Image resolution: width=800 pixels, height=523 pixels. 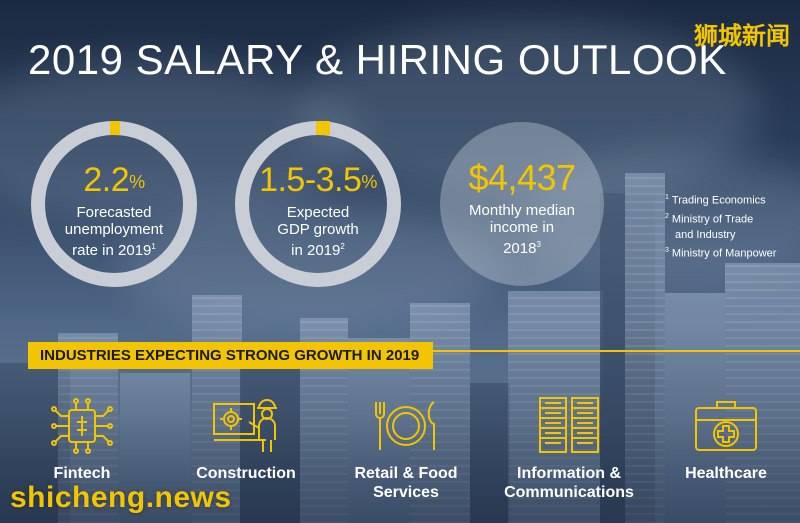 What do you see at coordinates (82, 426) in the screenshot?
I see `circuit-chip-icon` at bounding box center [82, 426].